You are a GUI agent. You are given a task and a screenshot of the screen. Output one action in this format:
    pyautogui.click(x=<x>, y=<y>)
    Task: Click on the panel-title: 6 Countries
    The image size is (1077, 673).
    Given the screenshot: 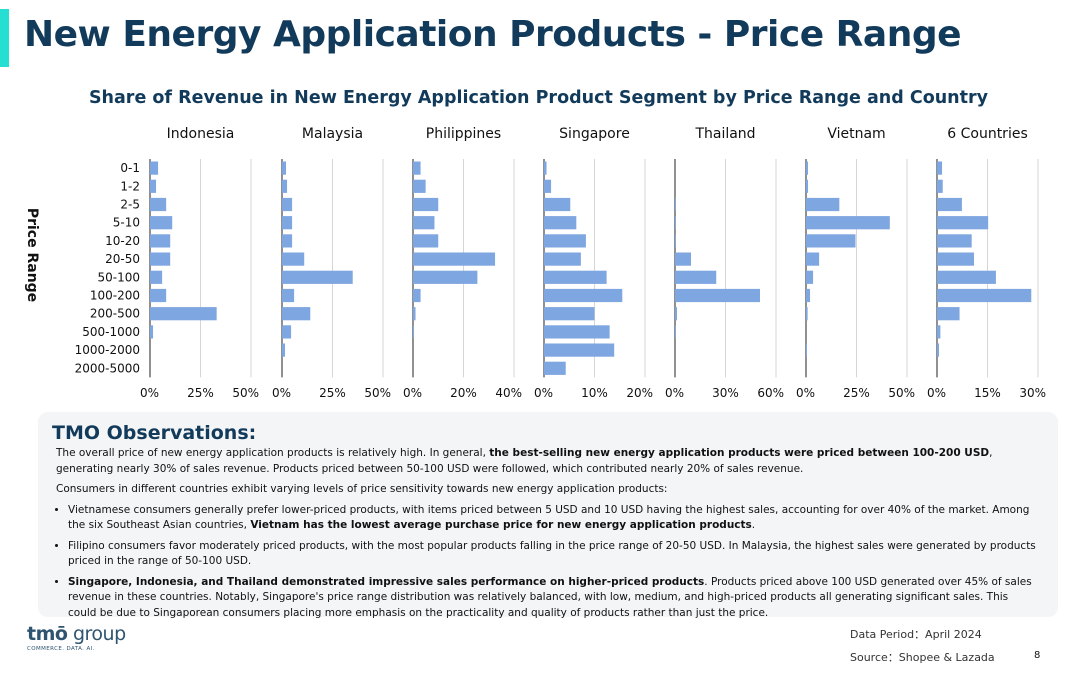 What is the action you would take?
    pyautogui.click(x=987, y=134)
    